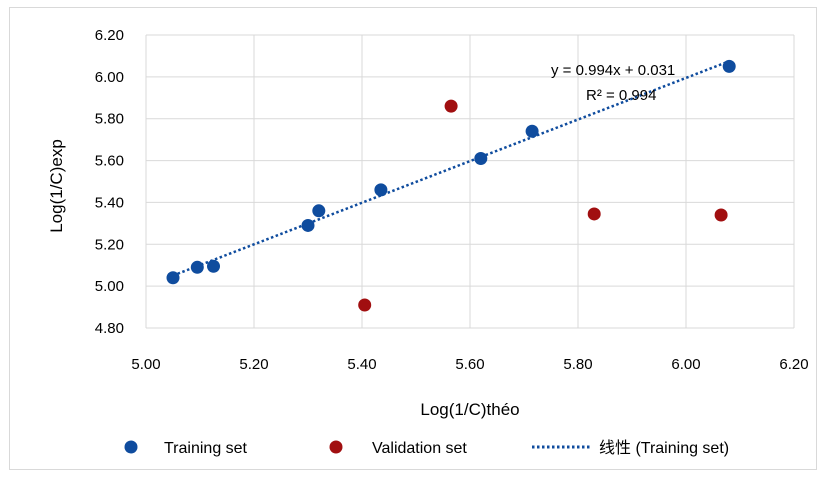 Image resolution: width=828 pixels, height=477 pixels. What do you see at coordinates (664, 448) in the screenshot?
I see `legend-label-trendline: 线性 (Training set)` at bounding box center [664, 448].